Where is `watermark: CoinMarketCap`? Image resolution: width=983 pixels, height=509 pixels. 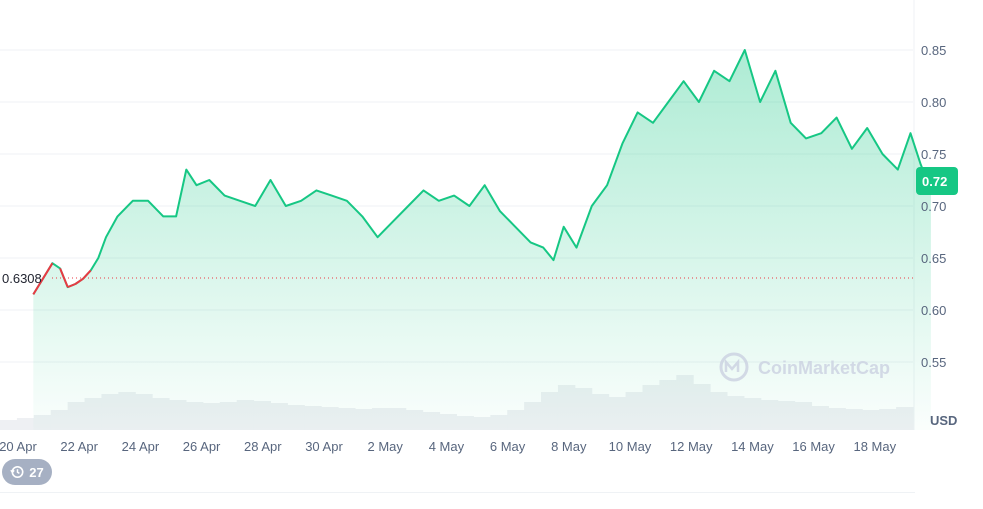 watermark: CoinMarketCap is located at coordinates (804, 367).